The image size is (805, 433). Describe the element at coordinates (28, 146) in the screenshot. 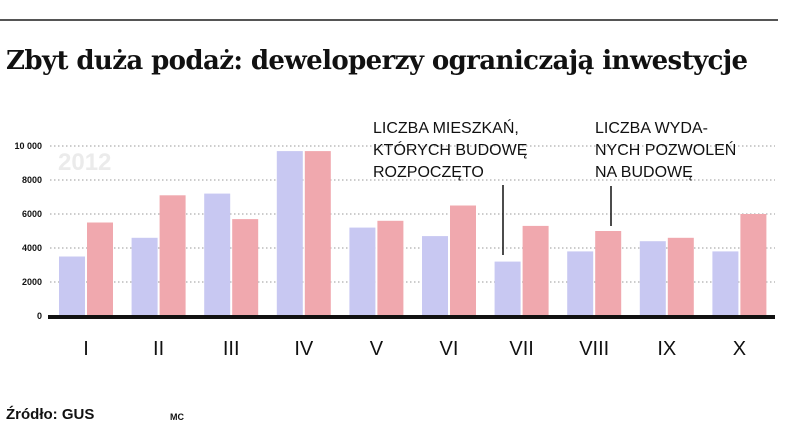

I see `y-tick-label: 10 000` at that location.